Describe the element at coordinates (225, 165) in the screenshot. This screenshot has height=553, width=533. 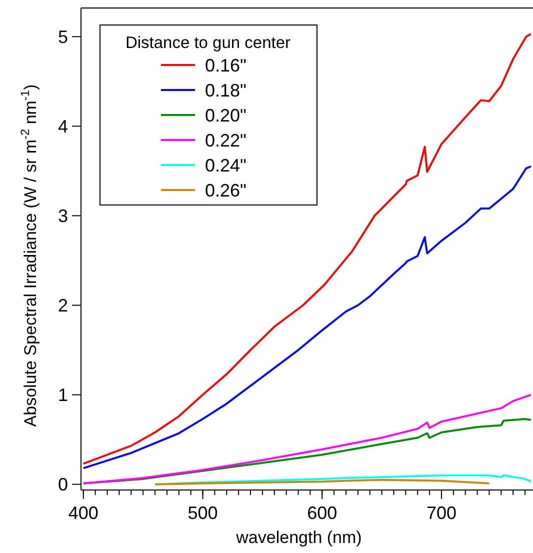
I see `legend-label: 0.24"` at that location.